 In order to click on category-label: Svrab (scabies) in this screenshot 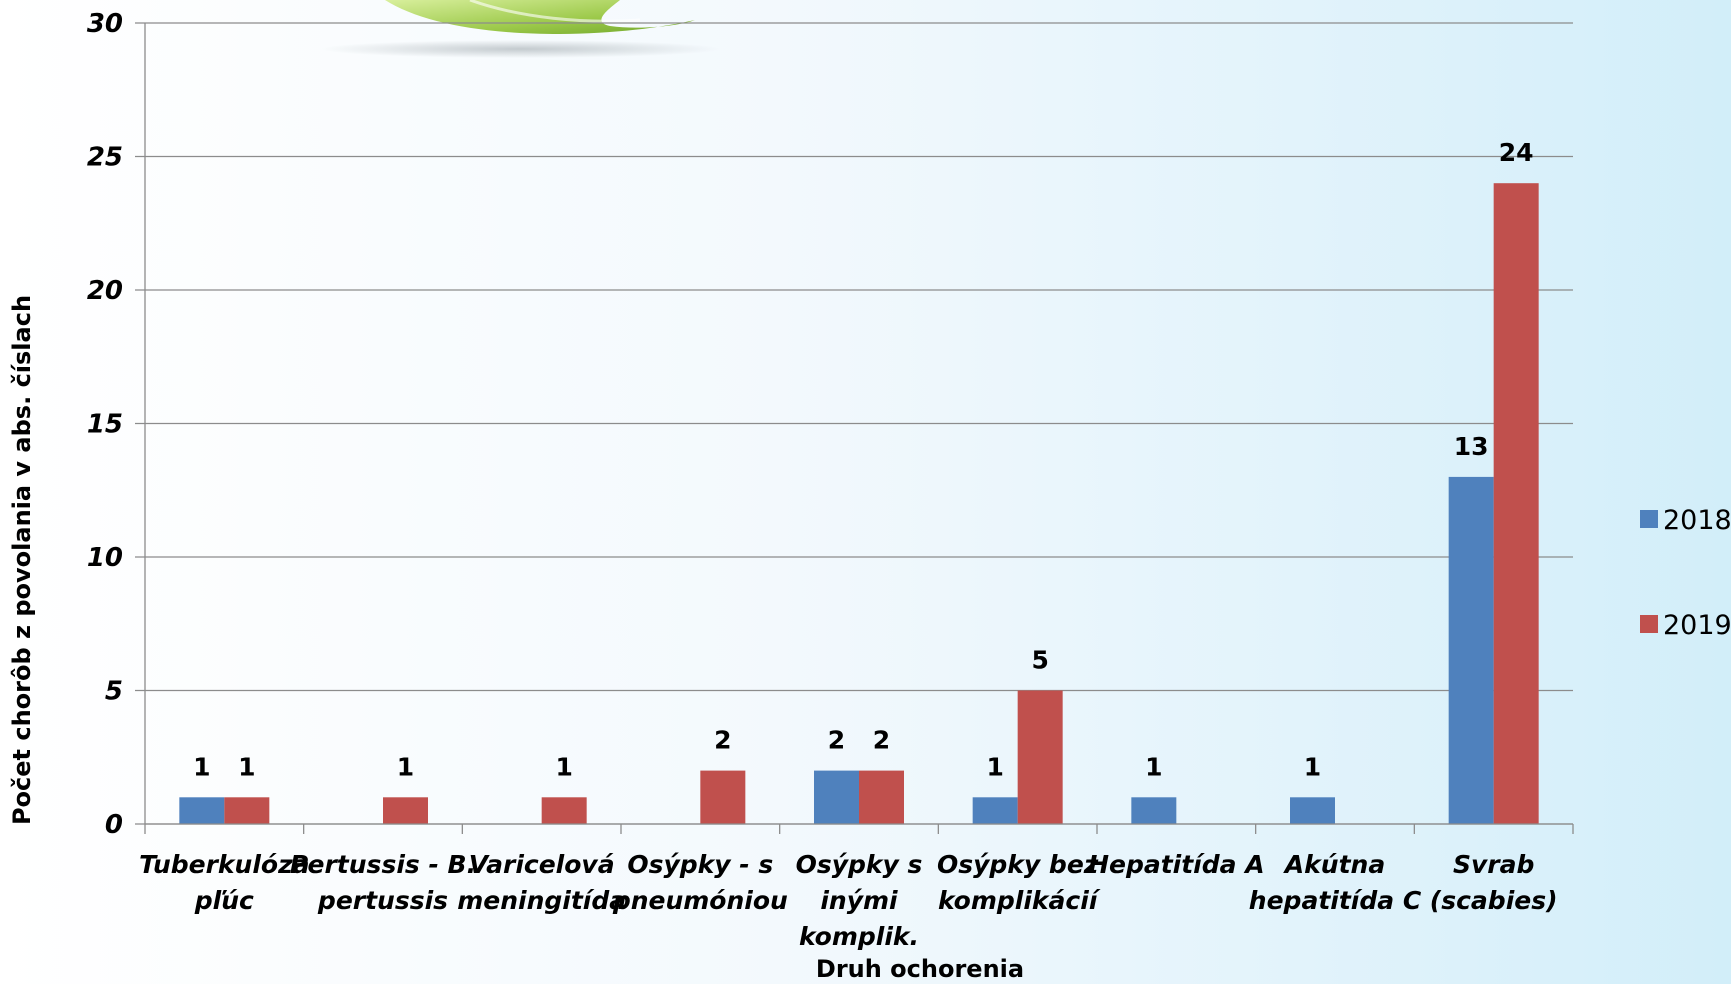, I will do `click(1494, 882)`.